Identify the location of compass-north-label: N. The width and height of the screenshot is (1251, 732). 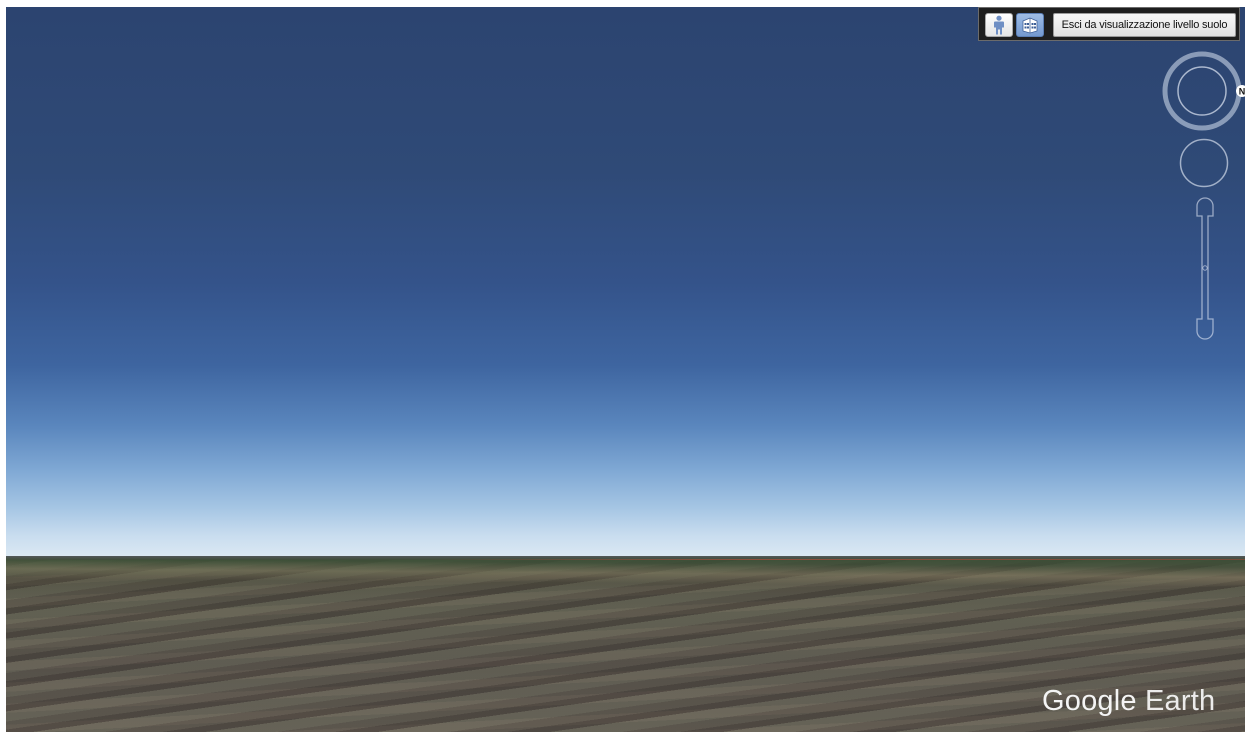
(1242, 92).